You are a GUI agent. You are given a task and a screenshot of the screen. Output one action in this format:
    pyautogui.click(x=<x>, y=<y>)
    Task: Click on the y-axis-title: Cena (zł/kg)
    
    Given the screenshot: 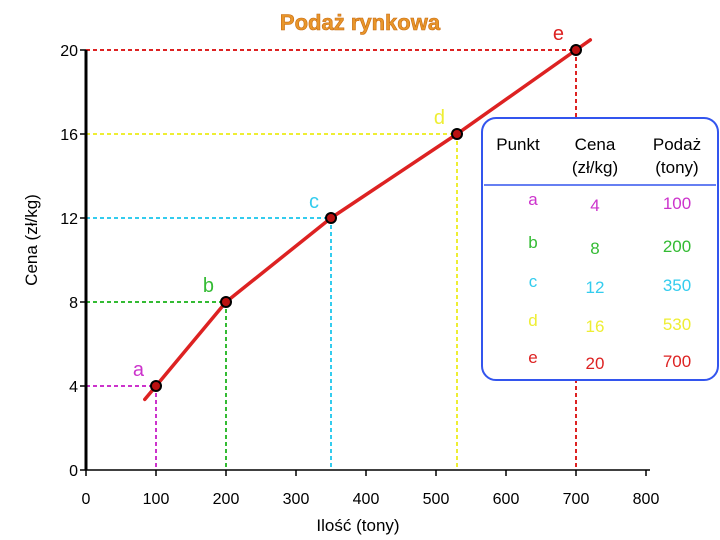 What is the action you would take?
    pyautogui.click(x=31, y=240)
    